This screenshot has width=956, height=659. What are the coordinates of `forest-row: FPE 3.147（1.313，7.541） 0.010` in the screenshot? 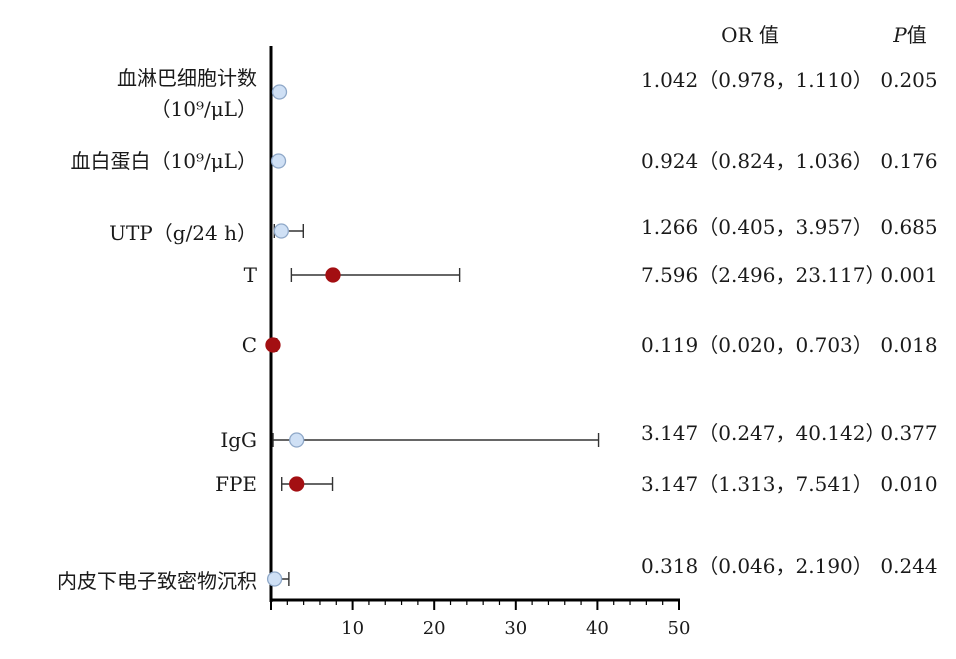 It's located at (576, 484).